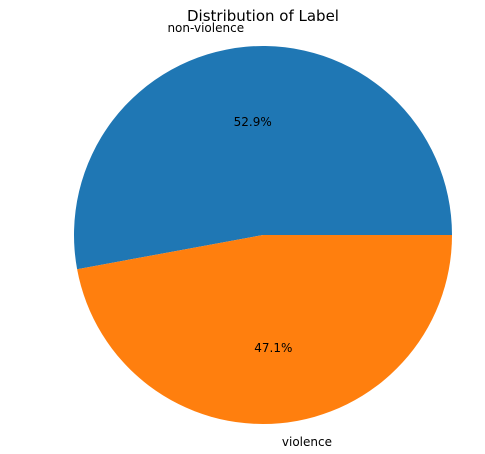 This screenshot has width=485, height=454. Describe the element at coordinates (253, 122) in the screenshot. I see `percent-label-non-violence: 52.9%` at that location.